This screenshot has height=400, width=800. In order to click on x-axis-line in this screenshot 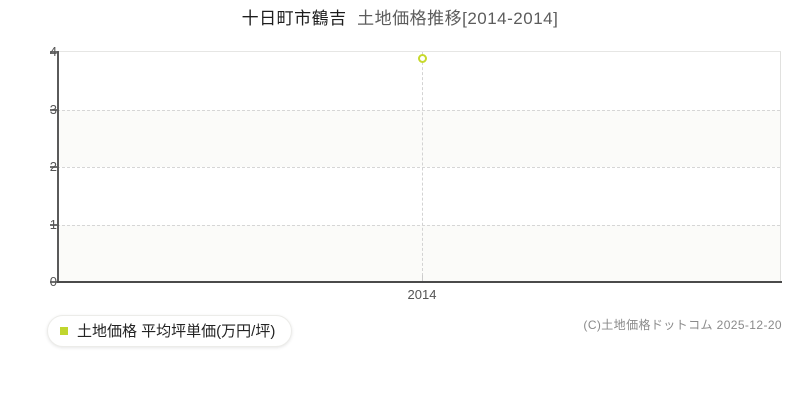, I will do `click(419, 282)`.